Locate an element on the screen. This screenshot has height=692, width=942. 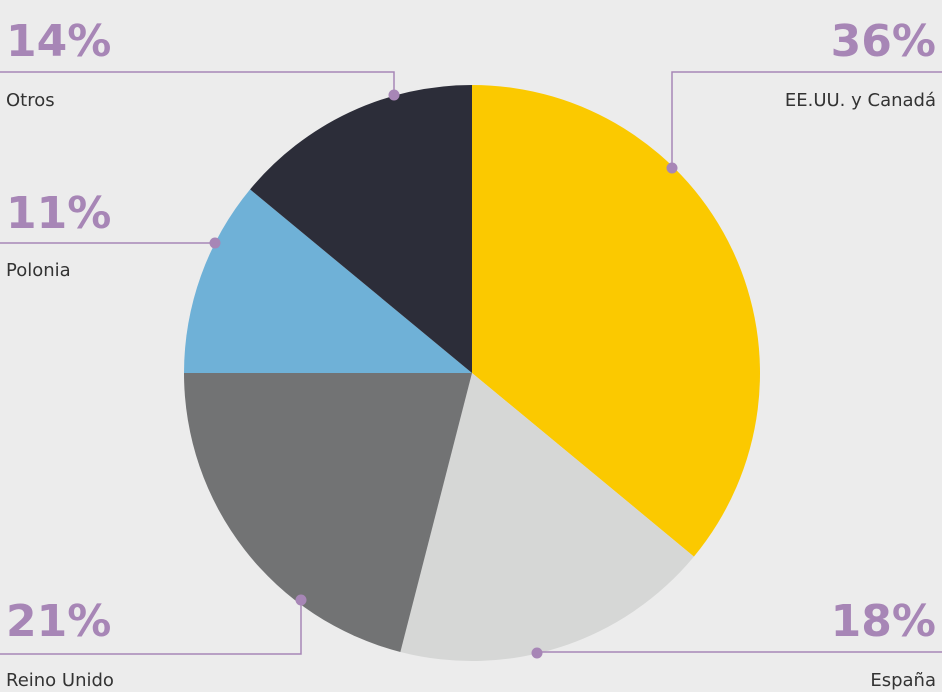
pie-slice-otros is located at coordinates (361, 228).